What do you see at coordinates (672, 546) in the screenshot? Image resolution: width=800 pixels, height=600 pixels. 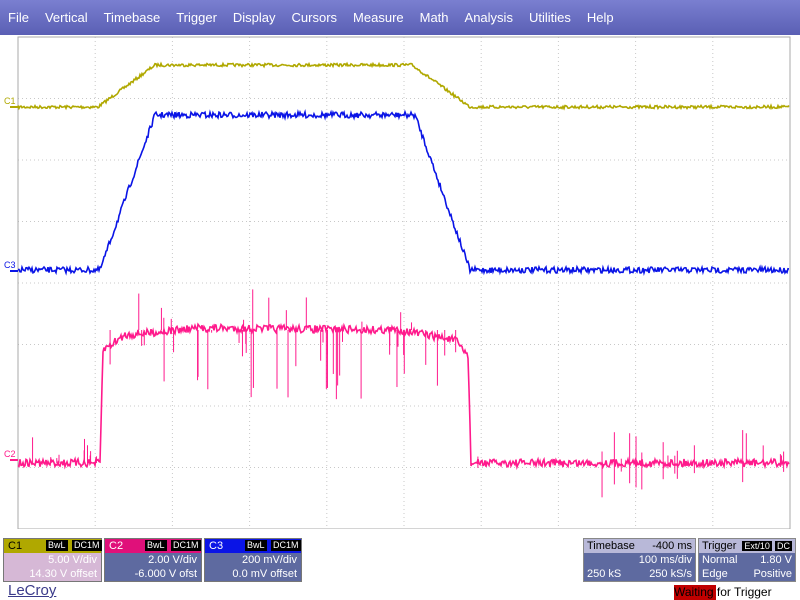 I see `timebase-delay: -400 ms` at bounding box center [672, 546].